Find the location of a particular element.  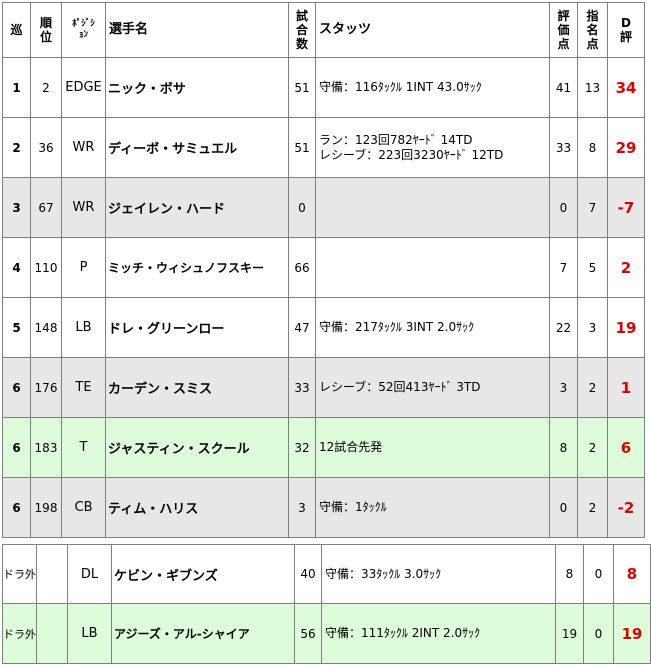

d-rating-cell: 6 is located at coordinates (626, 447).